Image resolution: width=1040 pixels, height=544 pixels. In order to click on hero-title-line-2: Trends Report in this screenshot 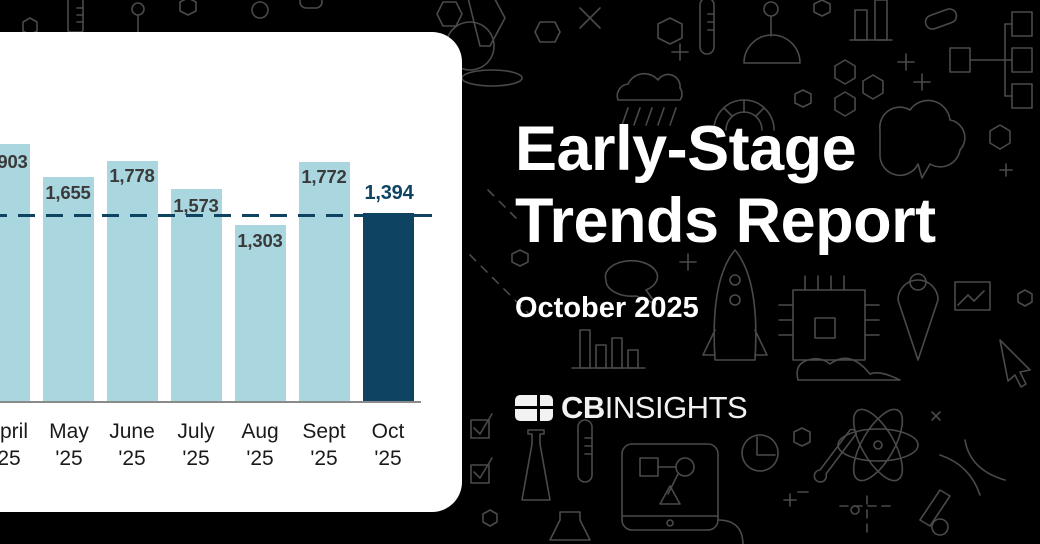, I will do `click(725, 221)`.